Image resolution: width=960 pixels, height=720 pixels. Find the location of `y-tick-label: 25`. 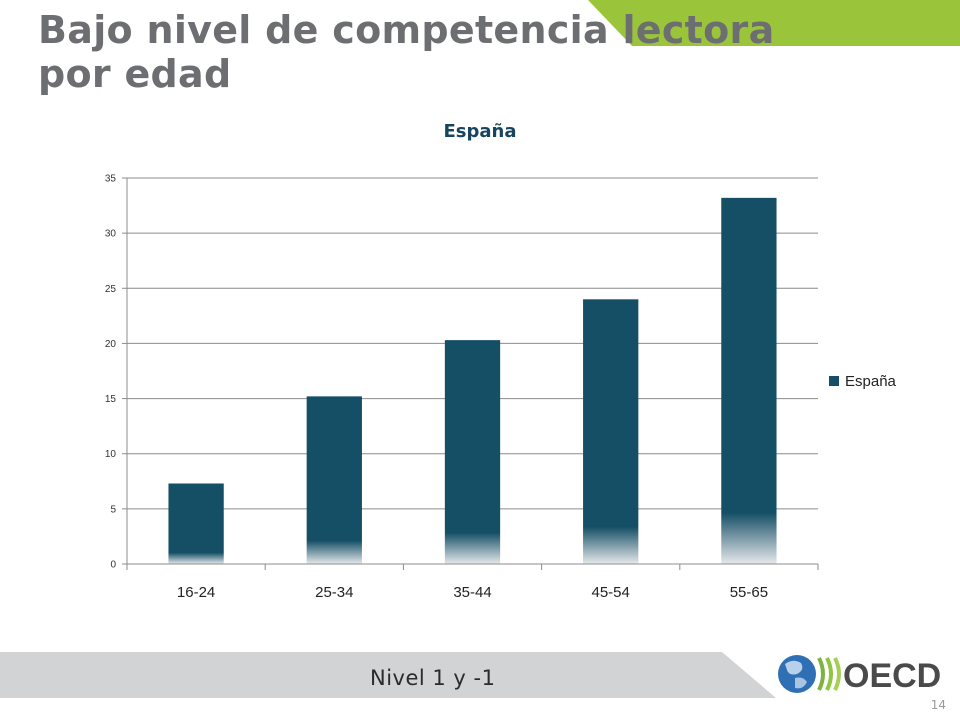

y-tick-label: 25 is located at coordinates (111, 289).